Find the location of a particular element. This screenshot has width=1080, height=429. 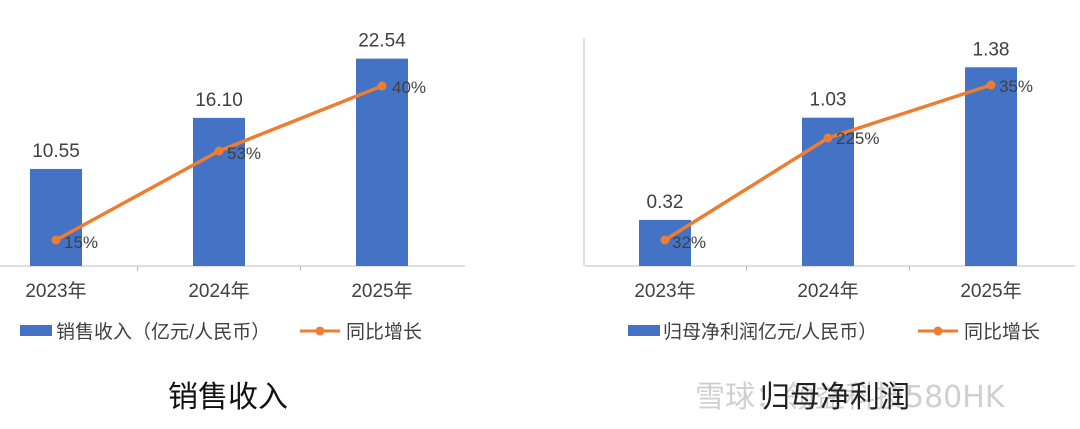

chart-2-legend-line-label: 同比增长 is located at coordinates (1002, 332).